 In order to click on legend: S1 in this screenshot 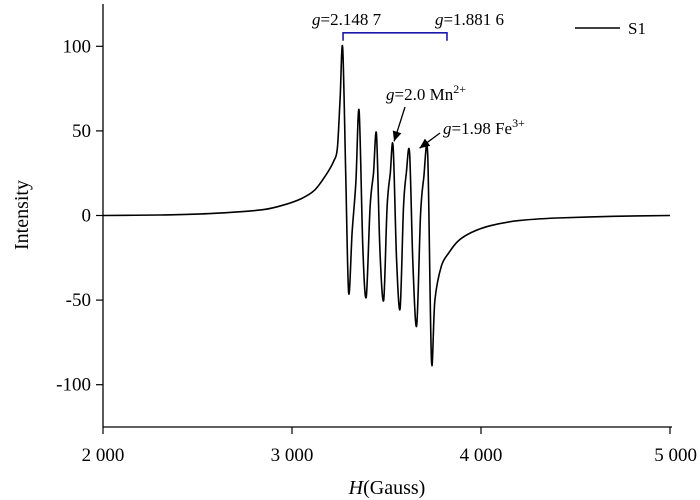, I will do `click(610, 28)`.